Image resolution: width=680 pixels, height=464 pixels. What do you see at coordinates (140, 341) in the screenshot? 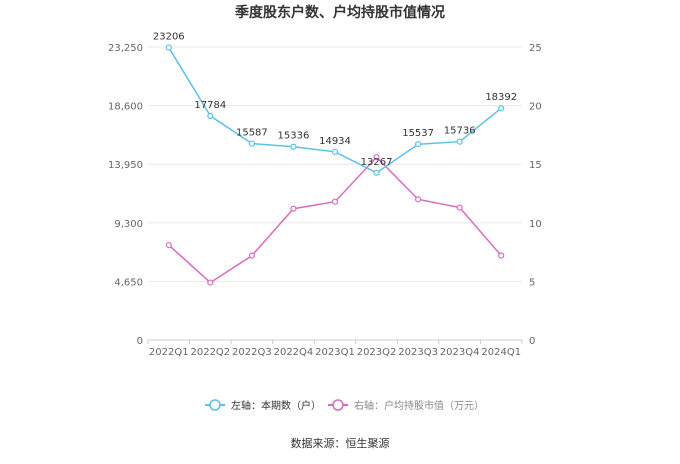
I see `left-tick-label: 0` at bounding box center [140, 341].